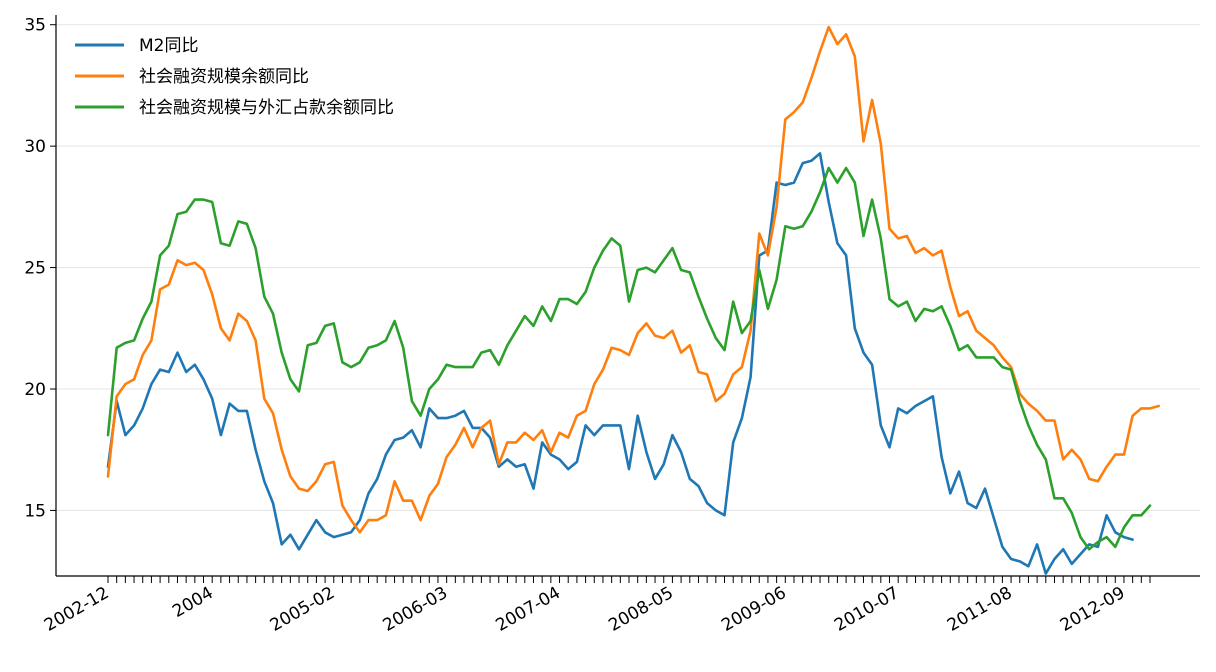  I want to click on x-tick-label-2011-08: 2011-08, so click(980, 609).